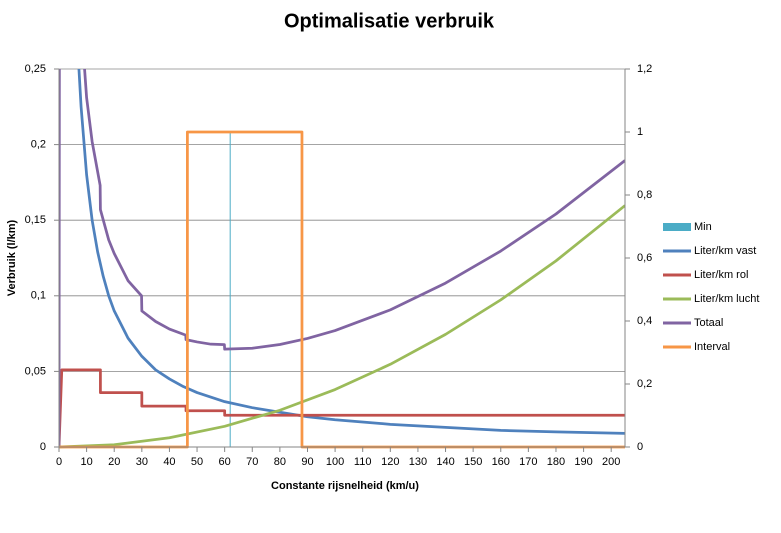 This screenshot has width=781, height=533. I want to click on y2-tick-label: 1, so click(640, 132).